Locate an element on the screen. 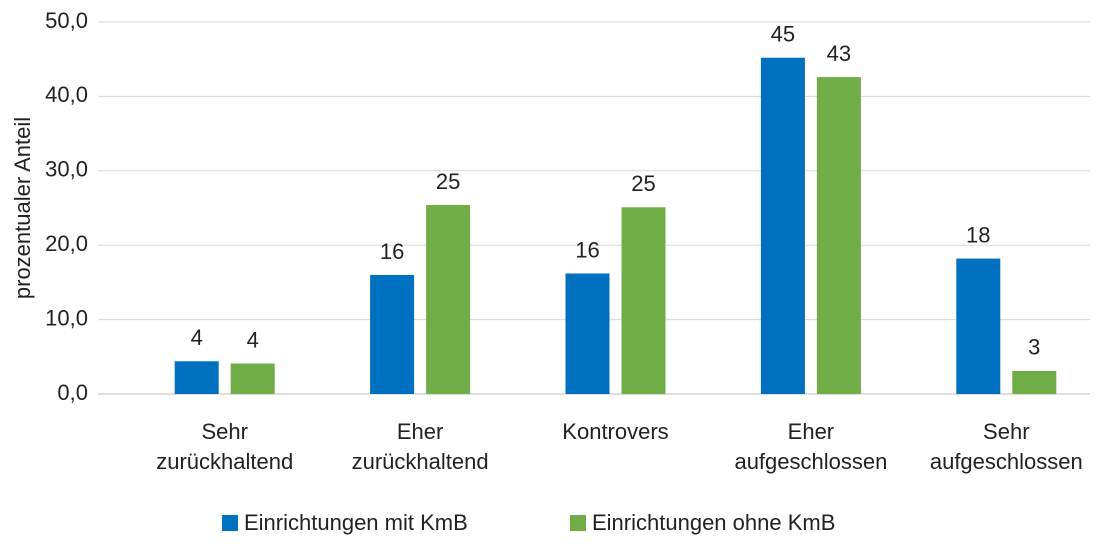  y-tick-label: 50,0 is located at coordinates (66, 20).